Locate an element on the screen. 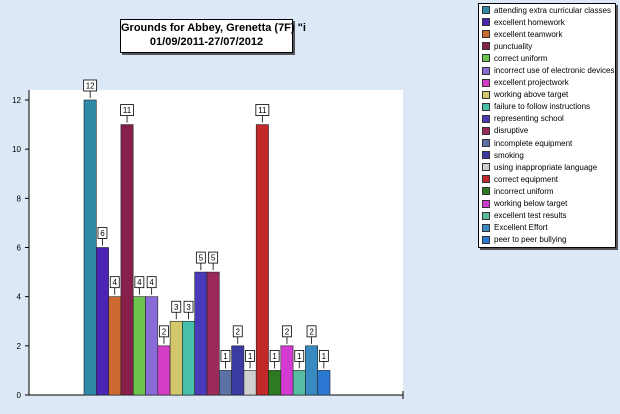 This screenshot has width=620, height=414. legend-label: peer to peer bullying is located at coordinates (530, 240).